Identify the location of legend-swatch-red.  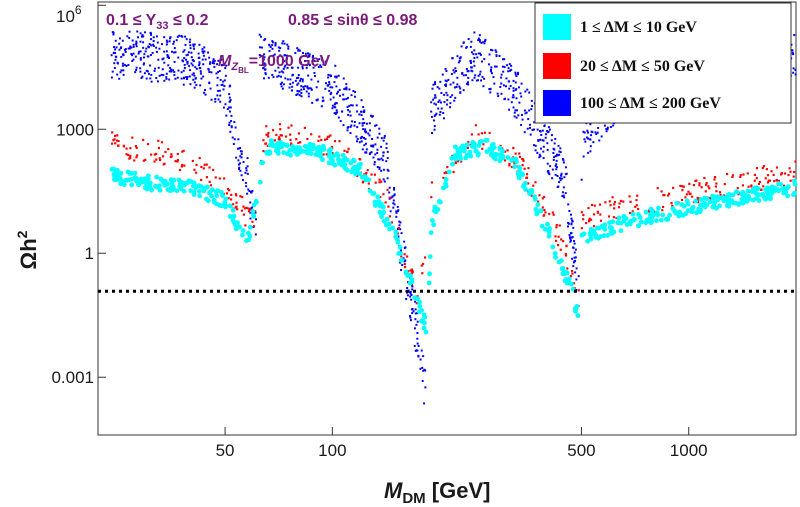
(557, 66).